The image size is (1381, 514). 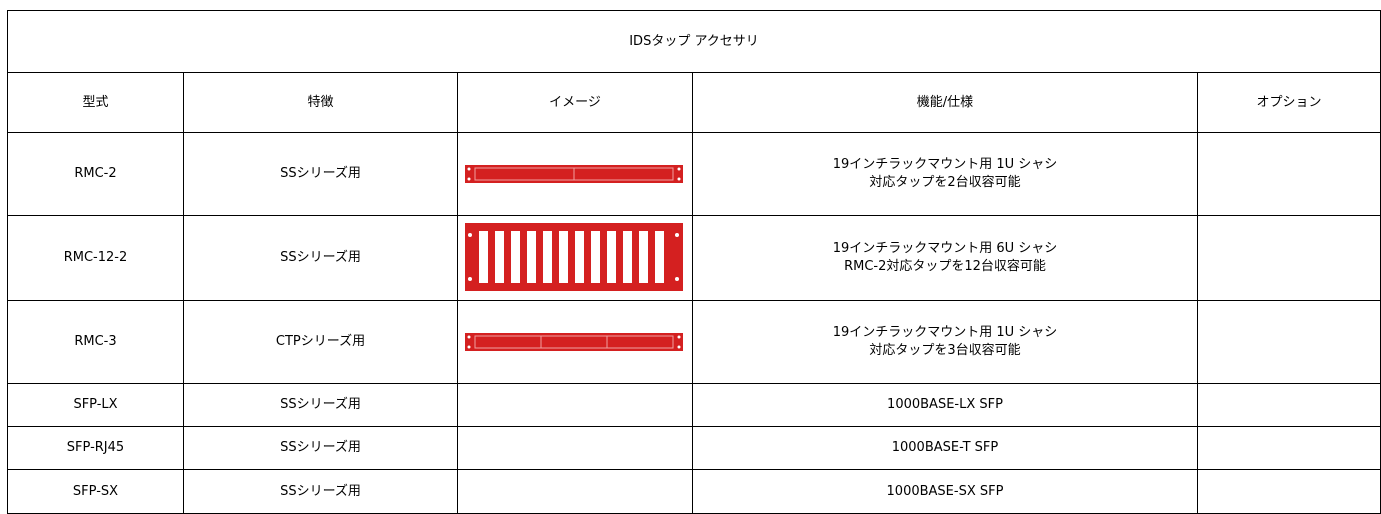 I want to click on spec-line: 1000BASE-SX SFP, so click(x=945, y=491).